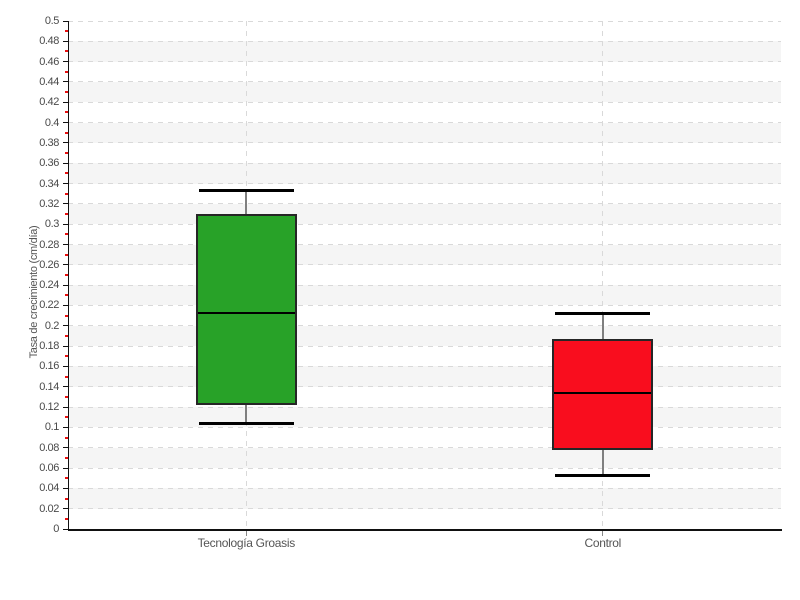 The image size is (800, 600). I want to click on y-tick-label: 0.34, so click(49, 183).